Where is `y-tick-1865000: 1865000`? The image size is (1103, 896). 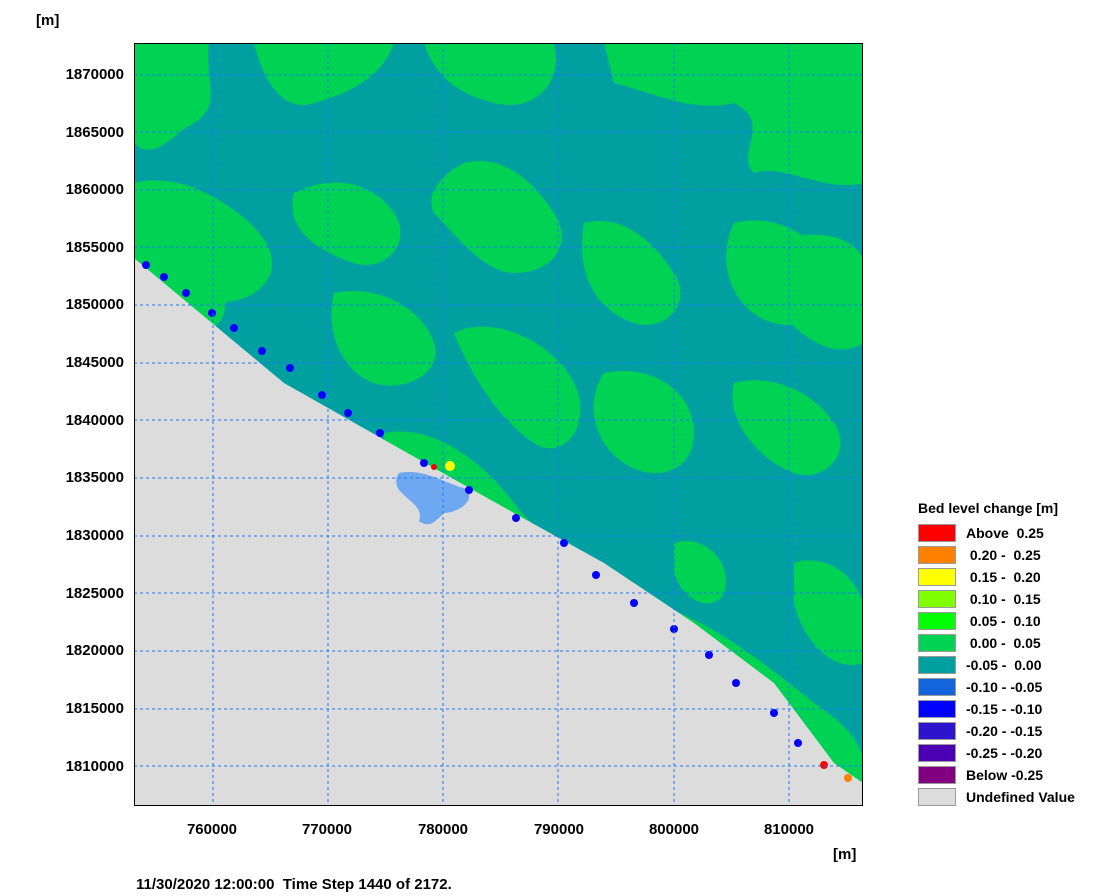 y-tick-1865000: 1865000 is located at coordinates (94, 132).